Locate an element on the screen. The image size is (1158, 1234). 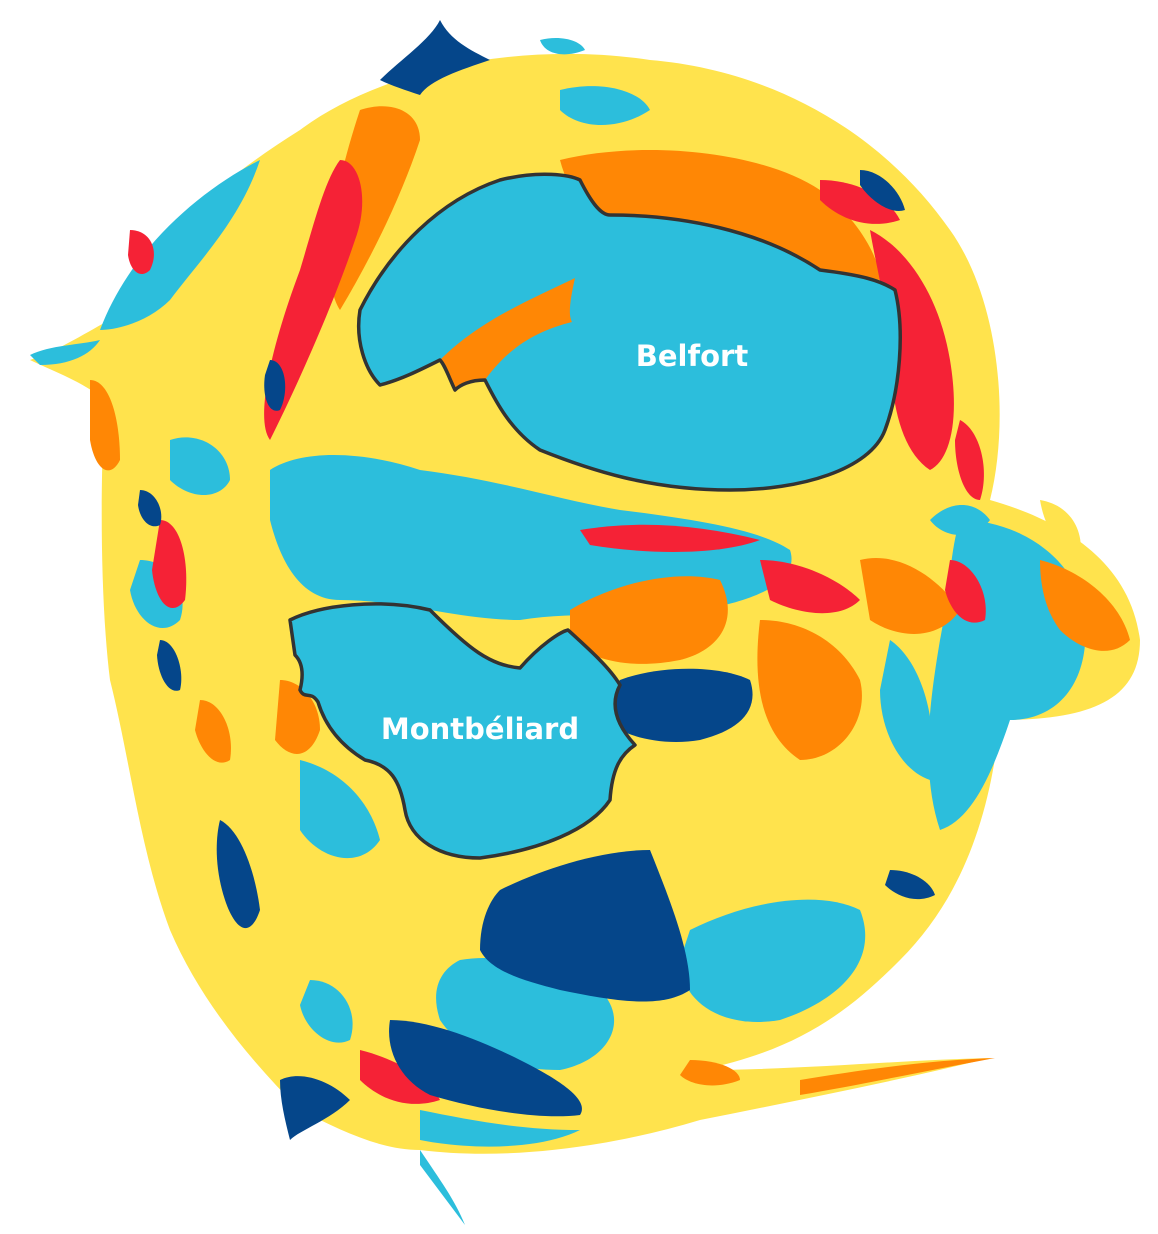
montbeliard-area is located at coordinates (462, 730).